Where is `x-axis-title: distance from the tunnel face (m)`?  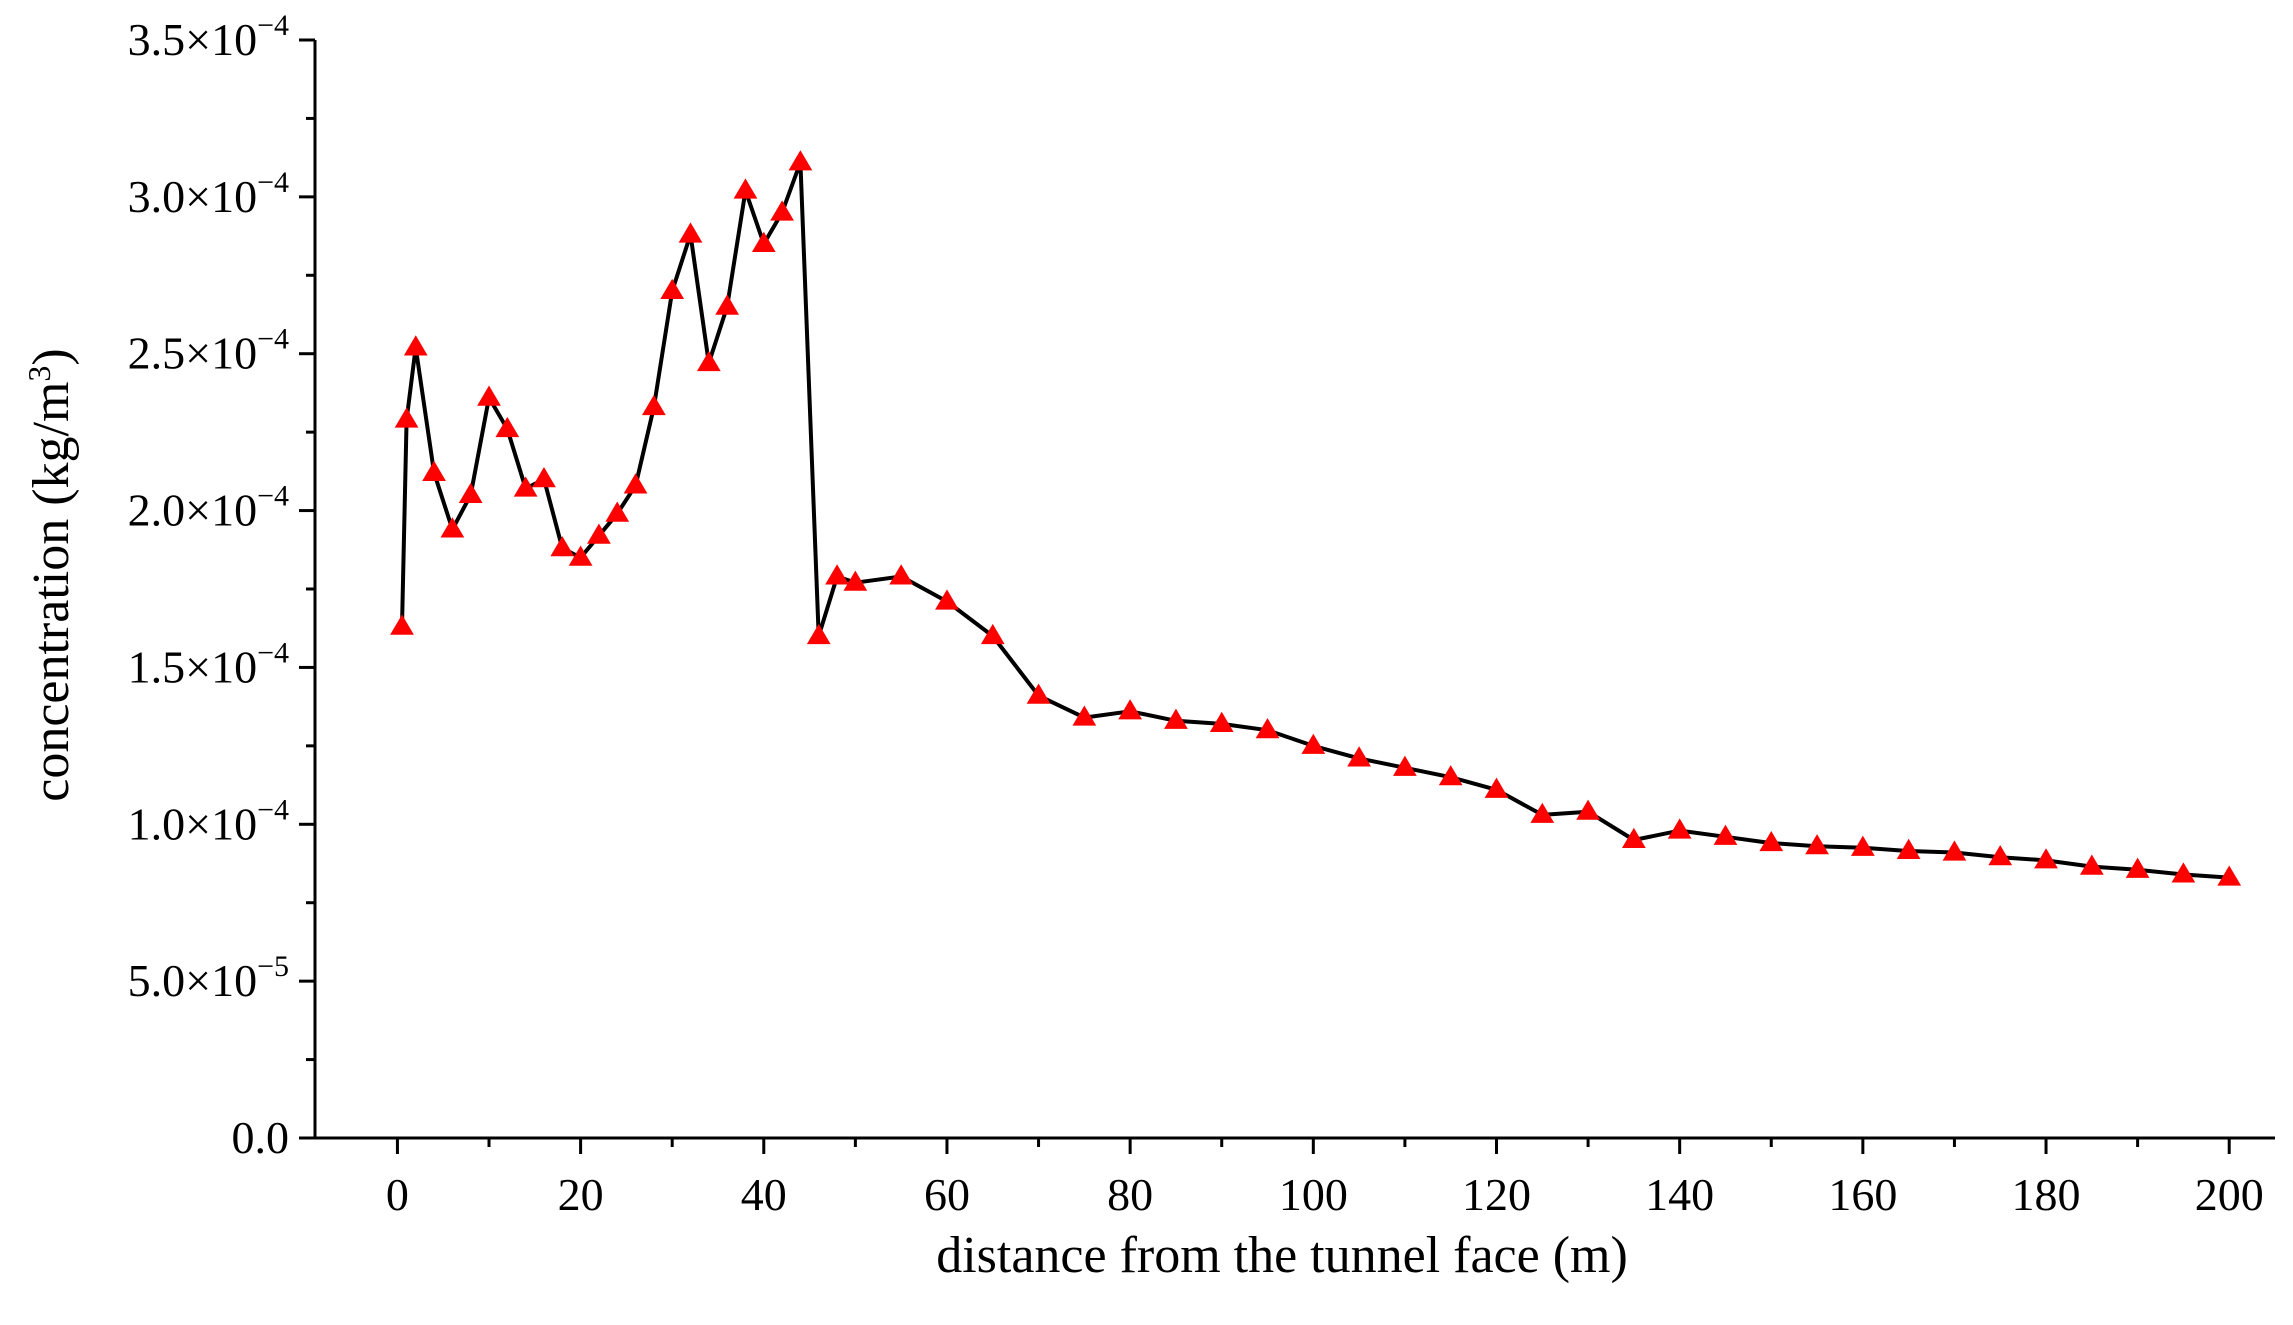 x-axis-title: distance from the tunnel face (m) is located at coordinates (1282, 1255).